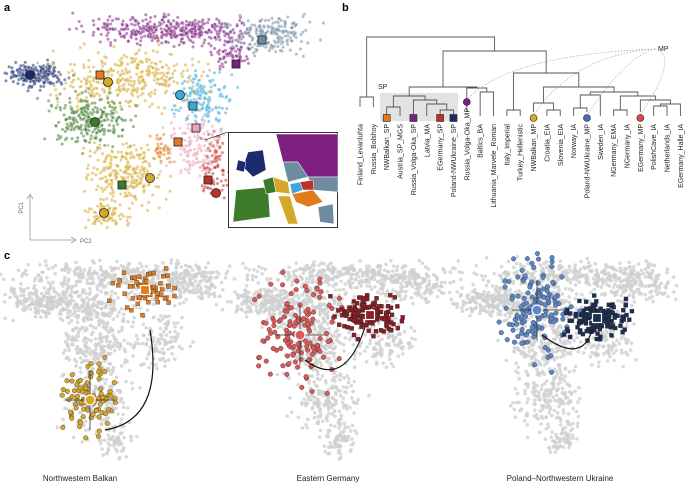 This screenshot has width=685, height=488. I want to click on leaf-label: NWBalkan_SP, so click(387, 147).